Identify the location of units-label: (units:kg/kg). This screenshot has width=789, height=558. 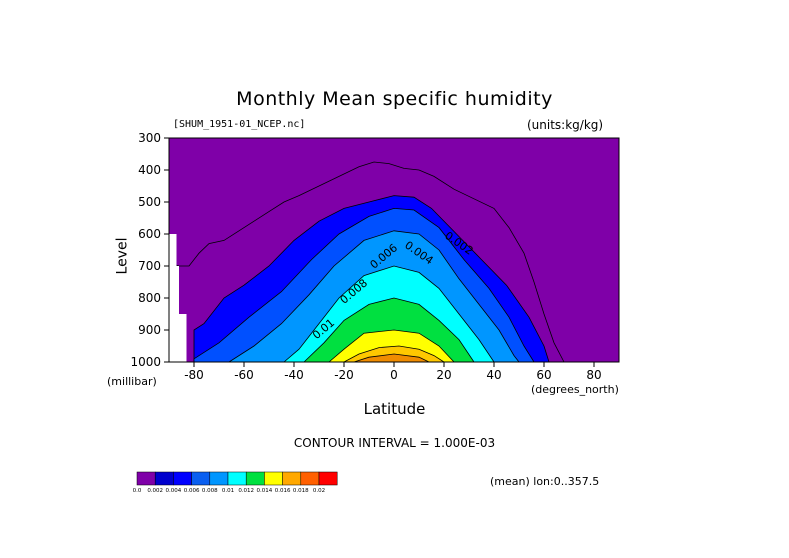
(565, 125).